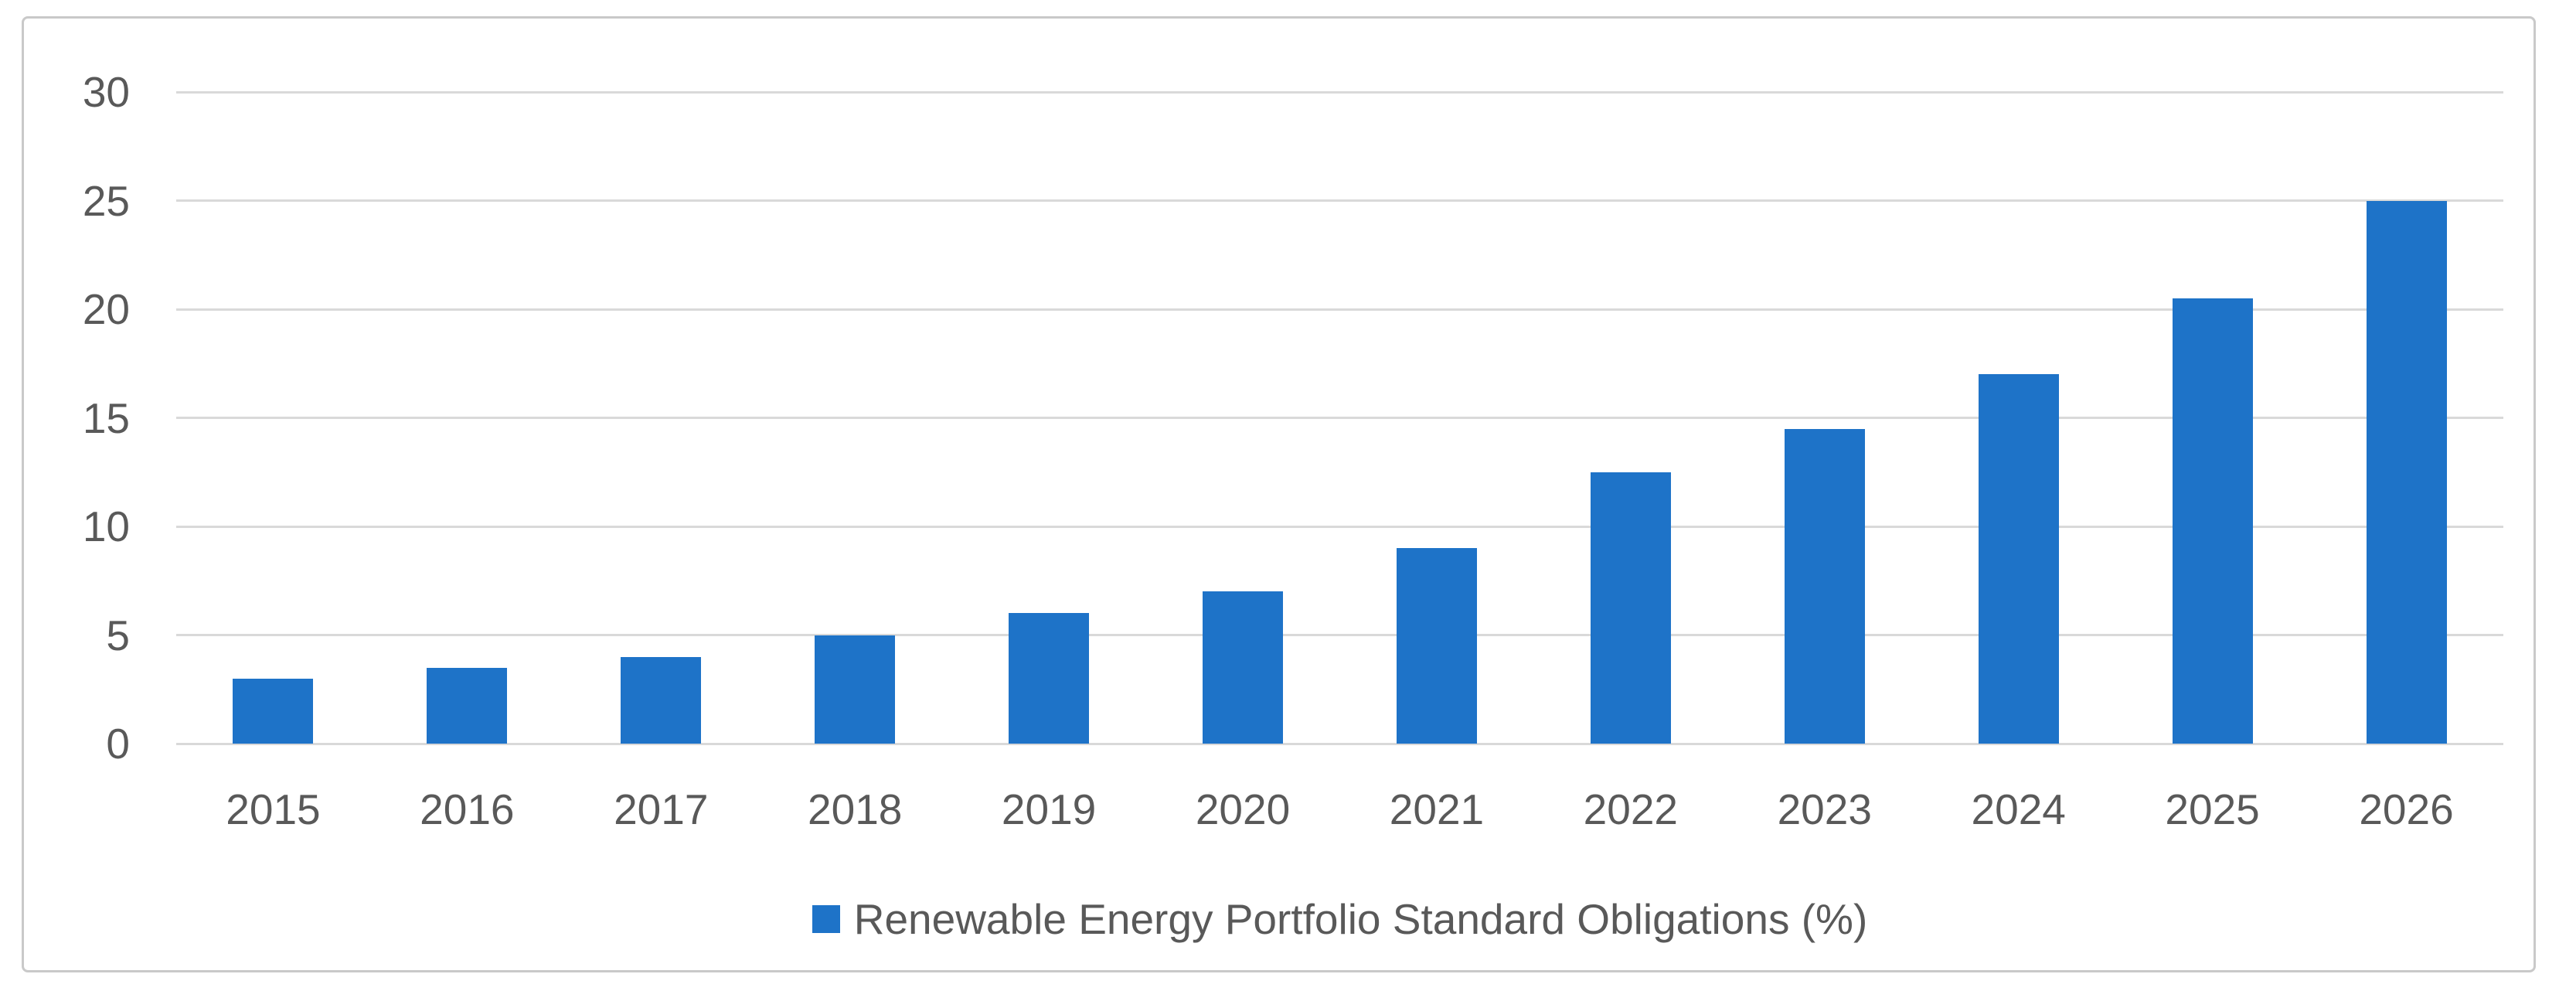 This screenshot has width=2576, height=1008. Describe the element at coordinates (2019, 809) in the screenshot. I see `x-tick-label-2024: 2024` at that location.